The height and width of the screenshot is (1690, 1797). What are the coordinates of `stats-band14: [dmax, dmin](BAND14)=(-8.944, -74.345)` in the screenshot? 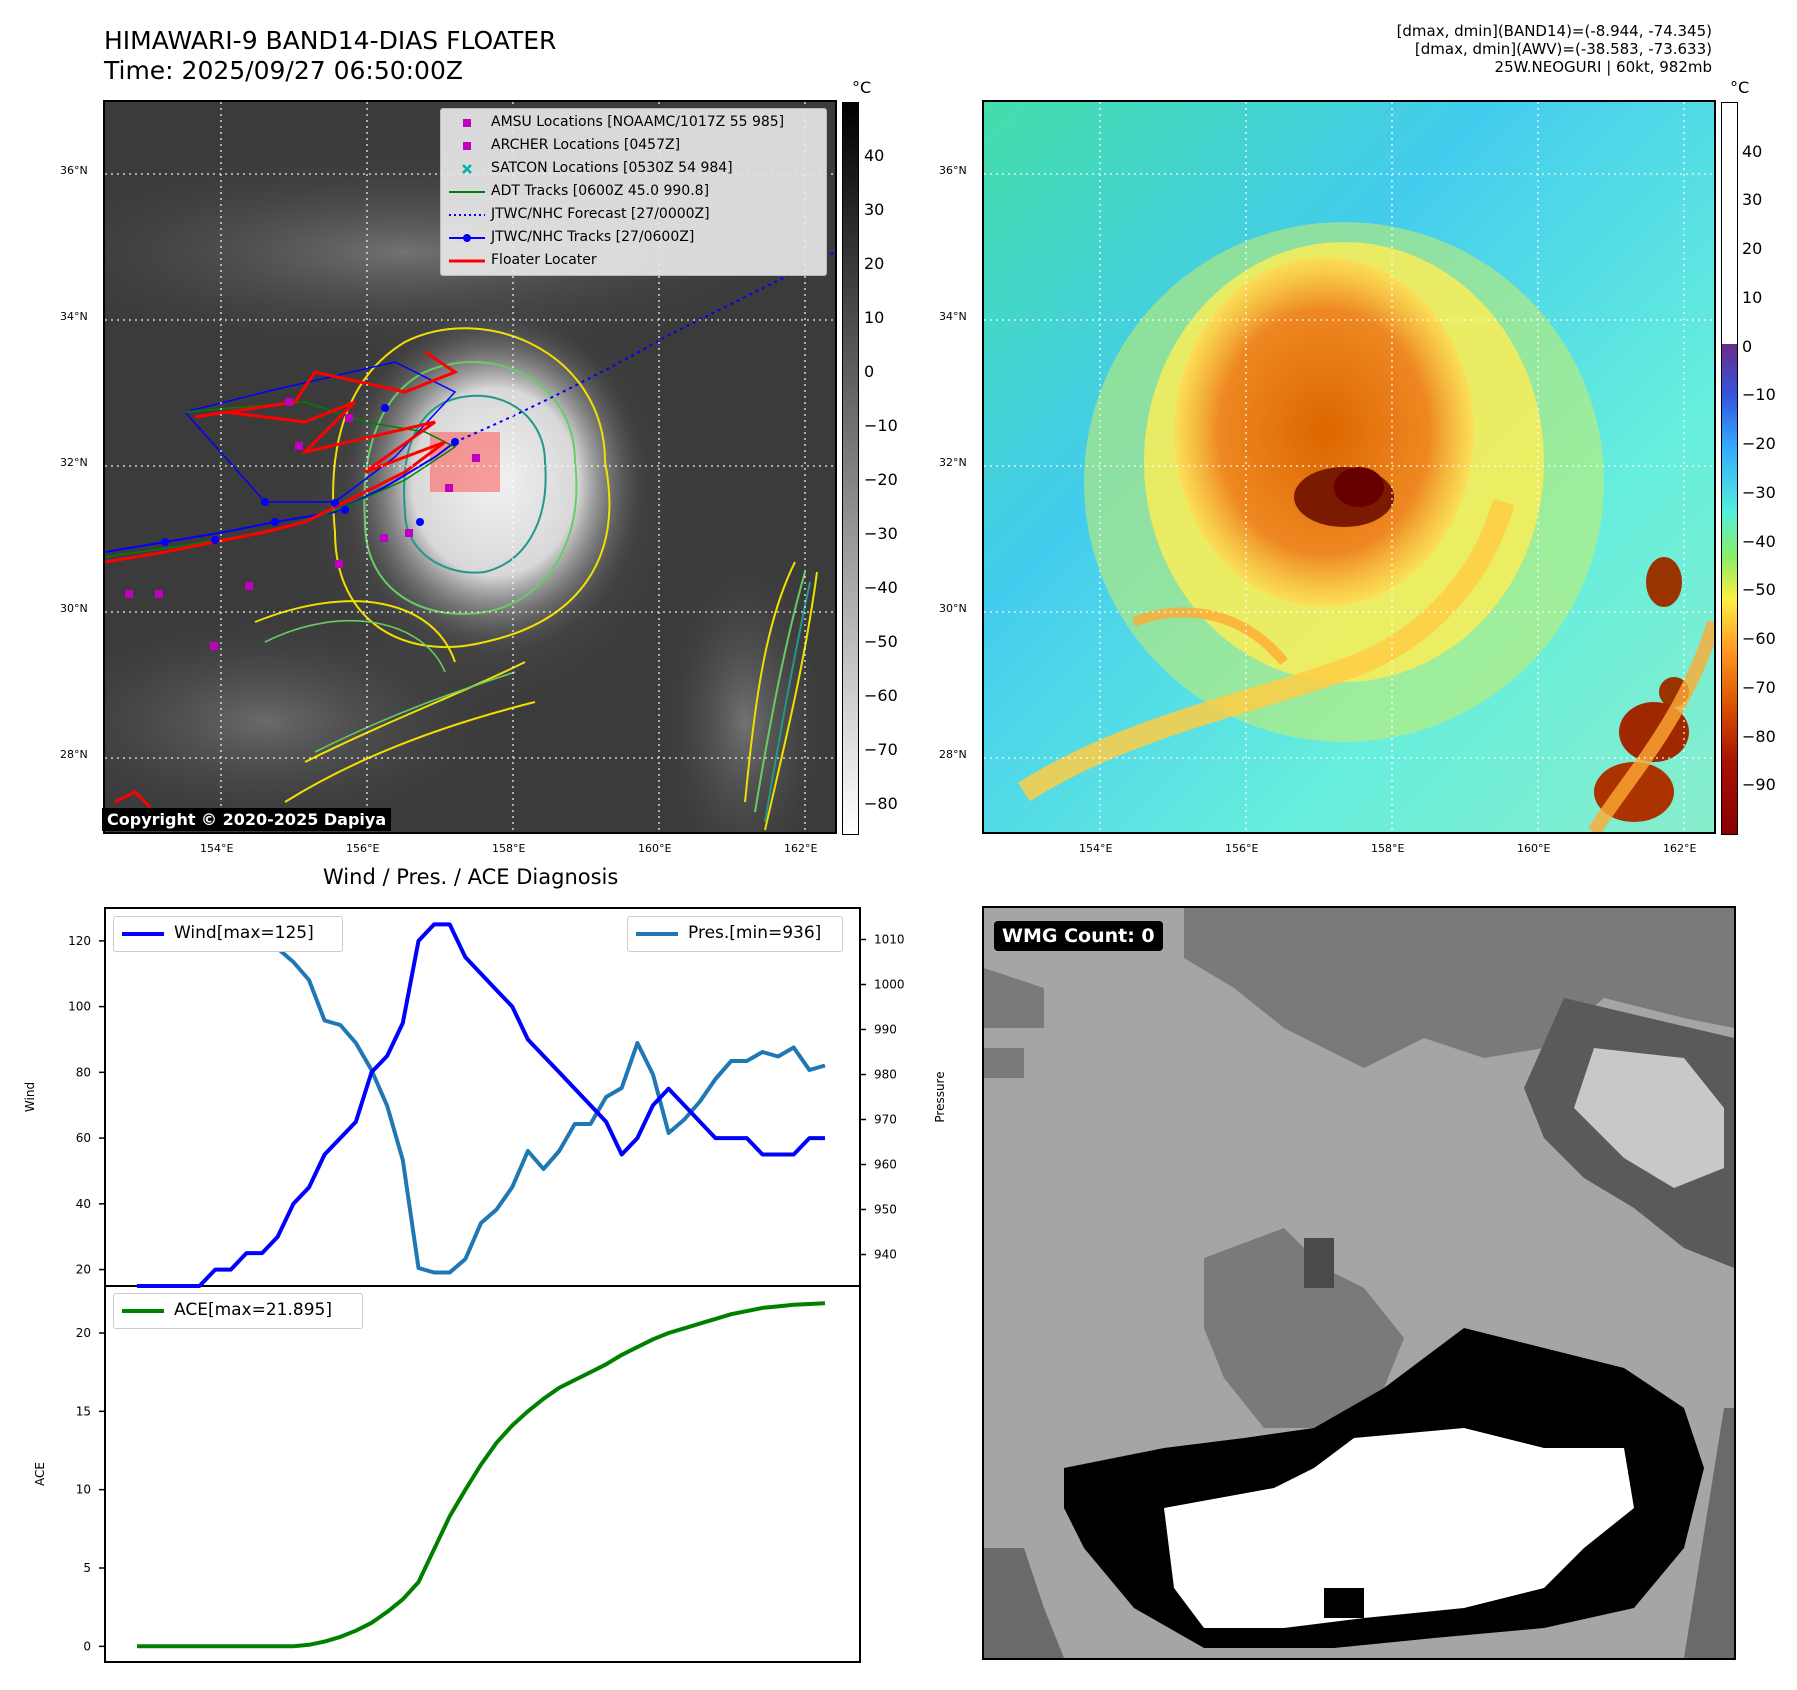 It's located at (1554, 31).